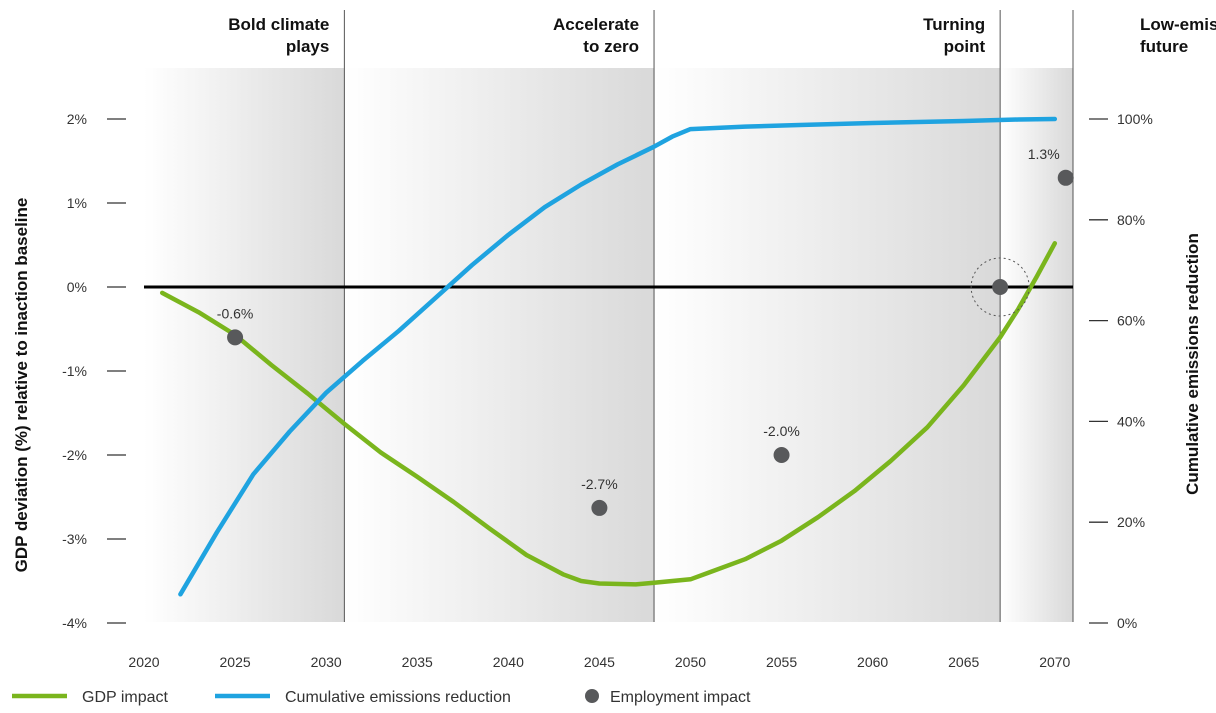 The height and width of the screenshot is (713, 1216). I want to click on x-tick-label: 2055, so click(781, 662).